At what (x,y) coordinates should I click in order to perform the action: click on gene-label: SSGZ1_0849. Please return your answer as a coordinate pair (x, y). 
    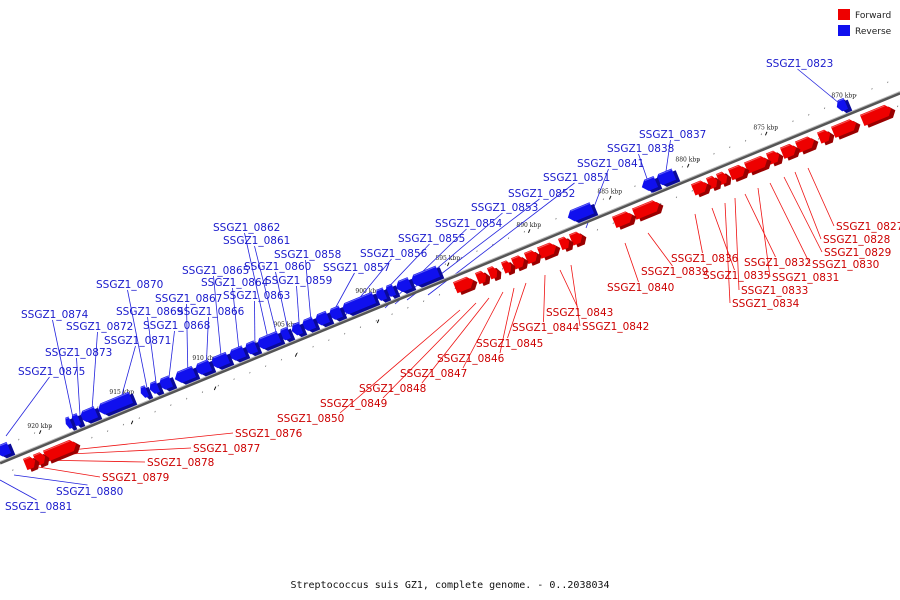
    Looking at the image, I should click on (353, 404).